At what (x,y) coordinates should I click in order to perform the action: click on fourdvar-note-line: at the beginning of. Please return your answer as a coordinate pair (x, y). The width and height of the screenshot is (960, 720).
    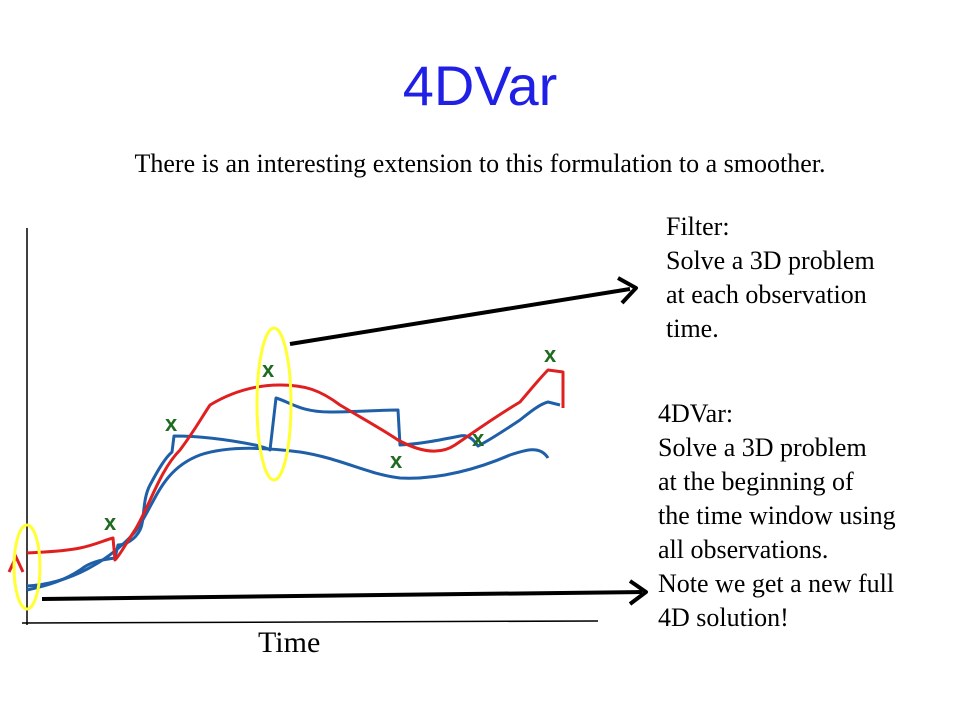
    Looking at the image, I should click on (756, 481).